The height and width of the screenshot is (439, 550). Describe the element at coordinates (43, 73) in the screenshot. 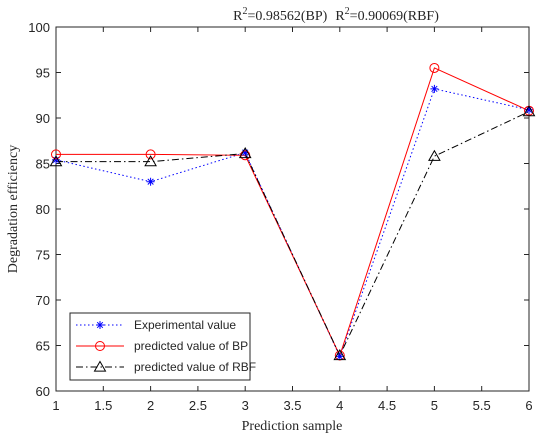

I see `y-tick-label: 95` at that location.